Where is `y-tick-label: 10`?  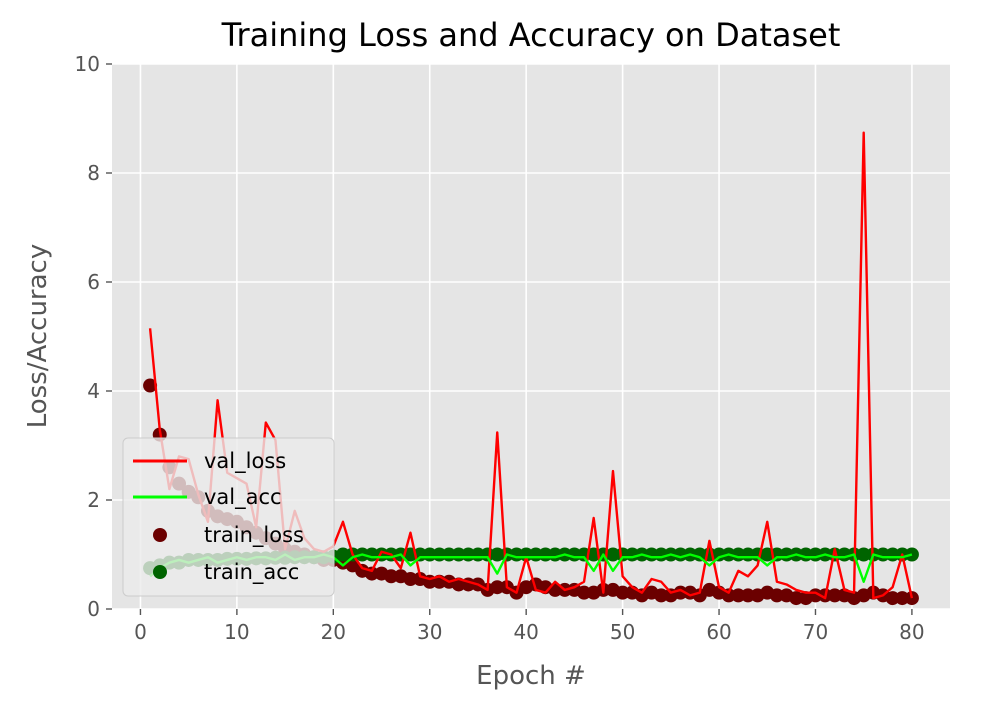 y-tick-label: 10 is located at coordinates (87, 64).